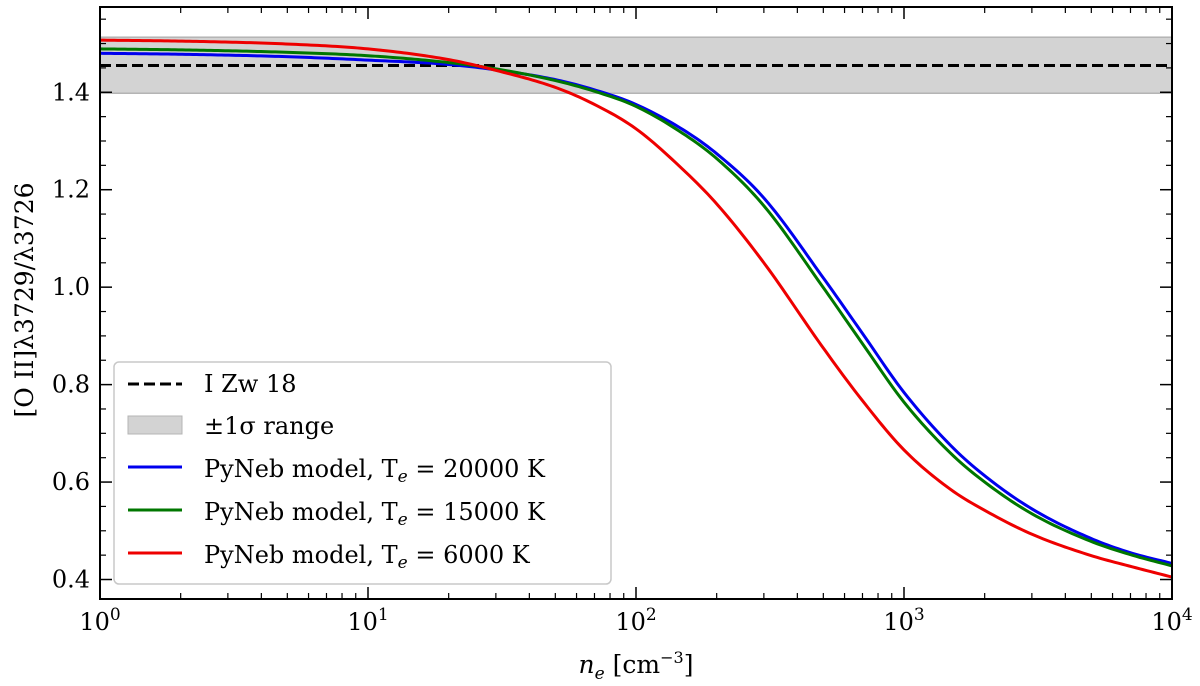 This screenshot has width=1200, height=686. Describe the element at coordinates (367, 557) in the screenshot. I see `legend-label-series-2: PyNeb model, Te = 6000 K` at that location.